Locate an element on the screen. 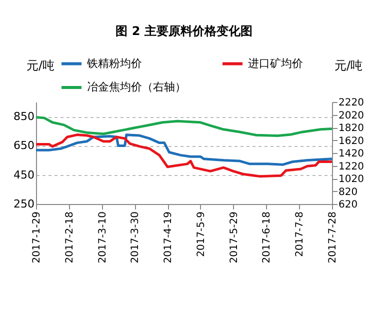 The width and height of the screenshot is (375, 336). y2-tick-label: 1420 is located at coordinates (351, 154).